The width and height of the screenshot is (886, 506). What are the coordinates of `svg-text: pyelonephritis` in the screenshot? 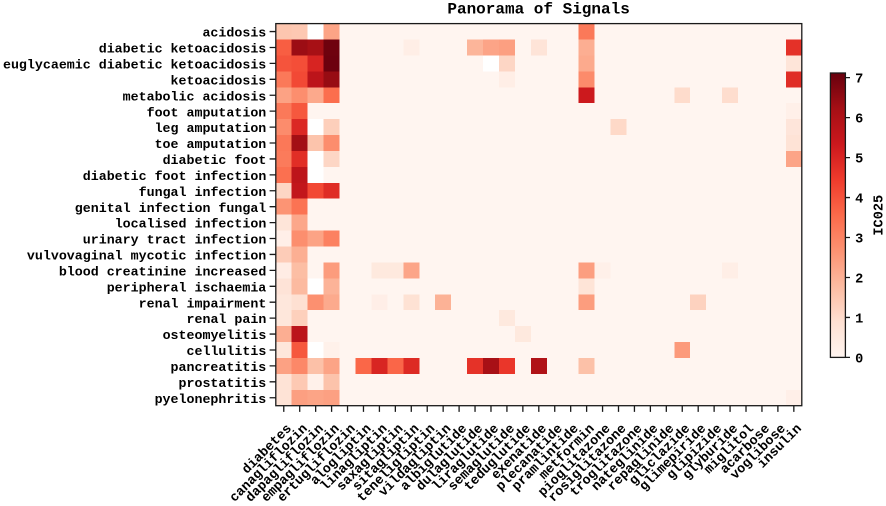 It's located at (211, 399).